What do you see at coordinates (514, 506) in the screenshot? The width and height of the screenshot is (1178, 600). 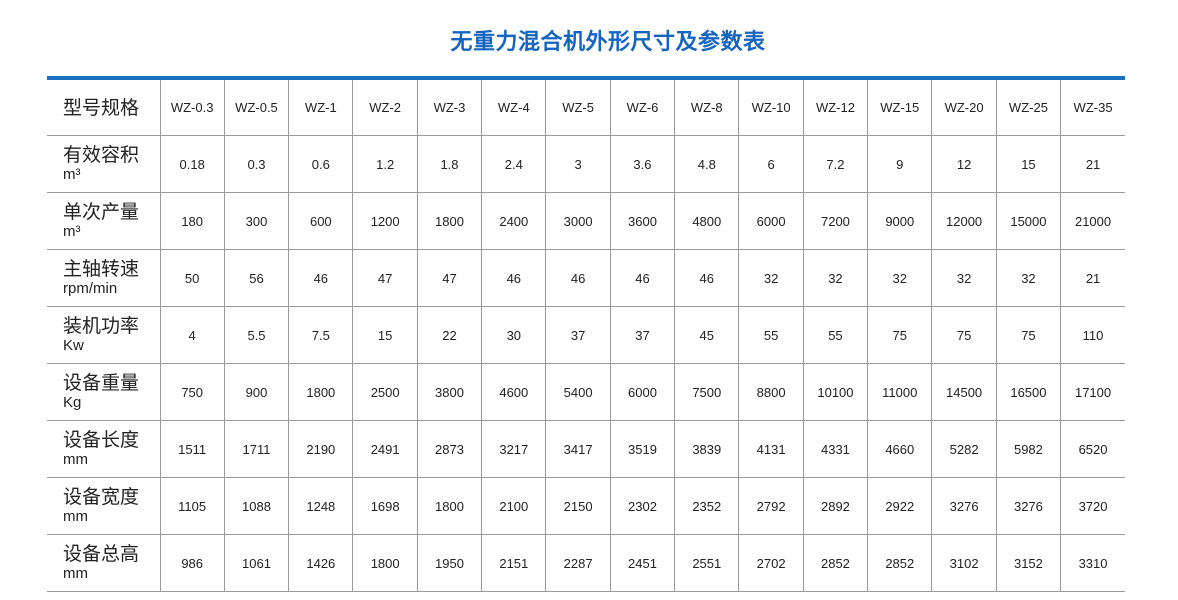 I see `value-cell: 2100` at bounding box center [514, 506].